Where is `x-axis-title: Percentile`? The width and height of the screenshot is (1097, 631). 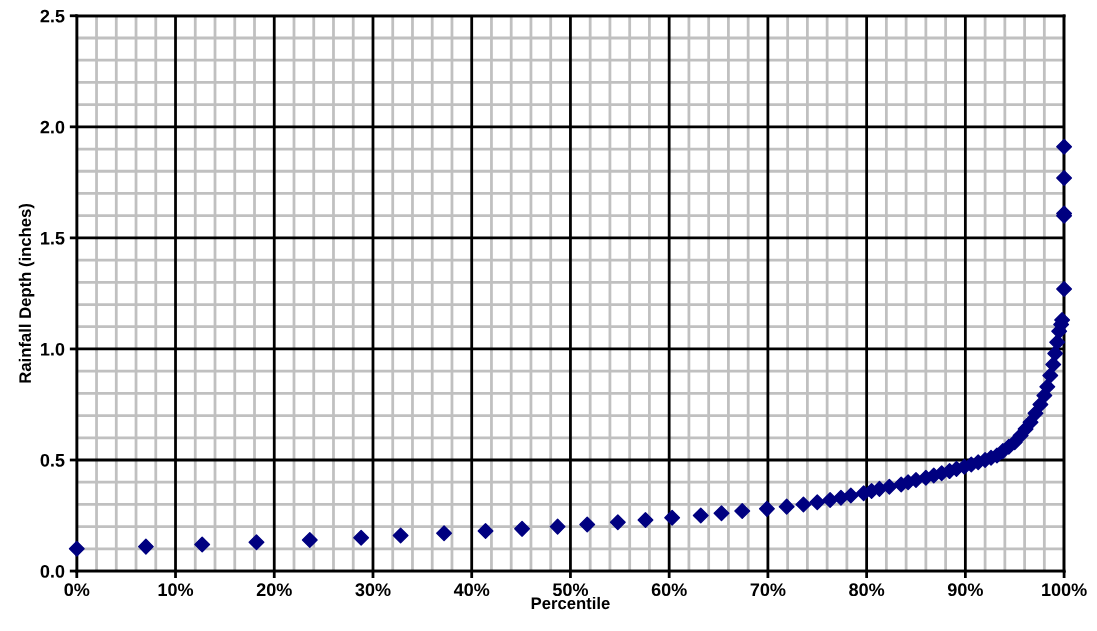
x-axis-title: Percentile is located at coordinates (570, 603).